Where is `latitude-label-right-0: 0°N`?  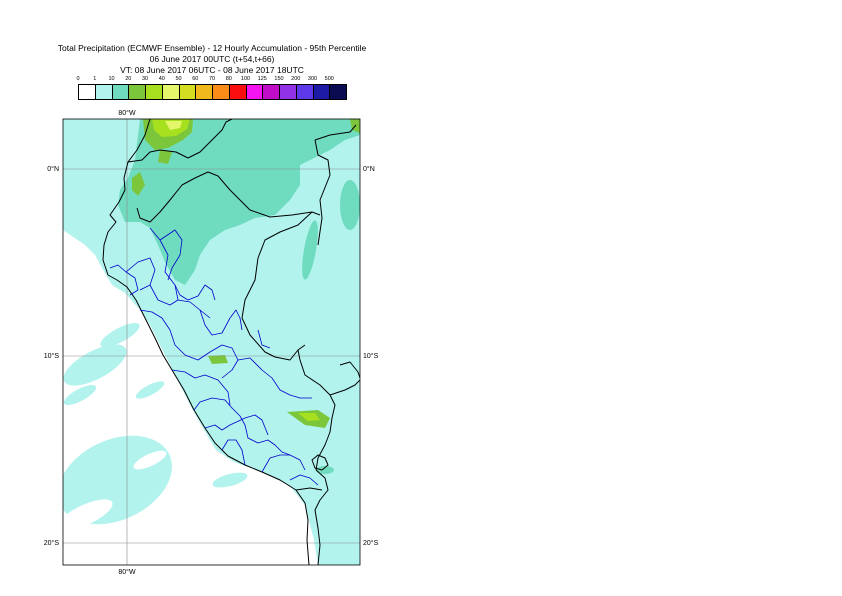
latitude-label-right-0: 0°N is located at coordinates (369, 169).